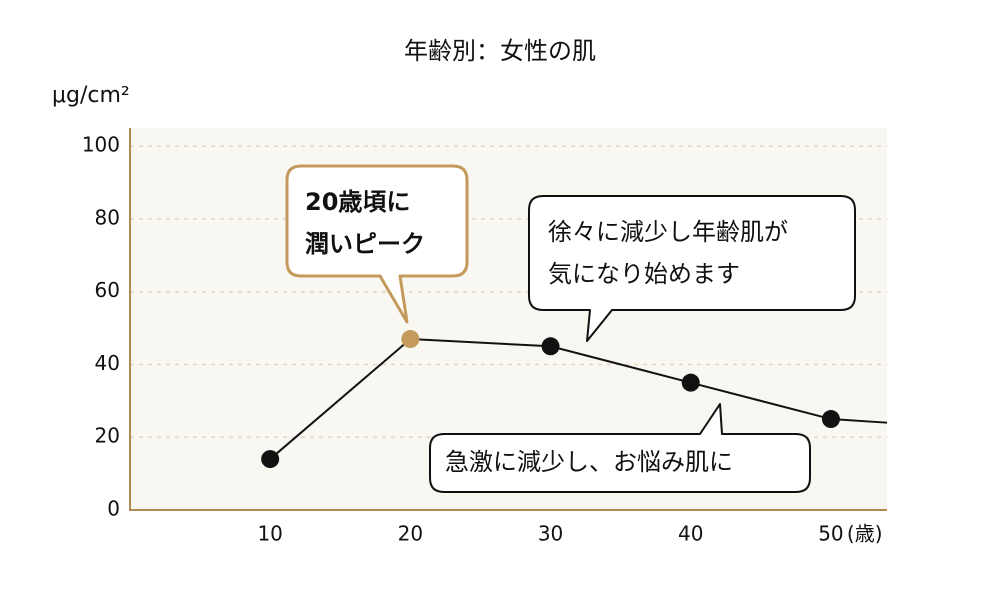 The image size is (1000, 600). What do you see at coordinates (410, 534) in the screenshot?
I see `x-tick-label: 20` at bounding box center [410, 534].